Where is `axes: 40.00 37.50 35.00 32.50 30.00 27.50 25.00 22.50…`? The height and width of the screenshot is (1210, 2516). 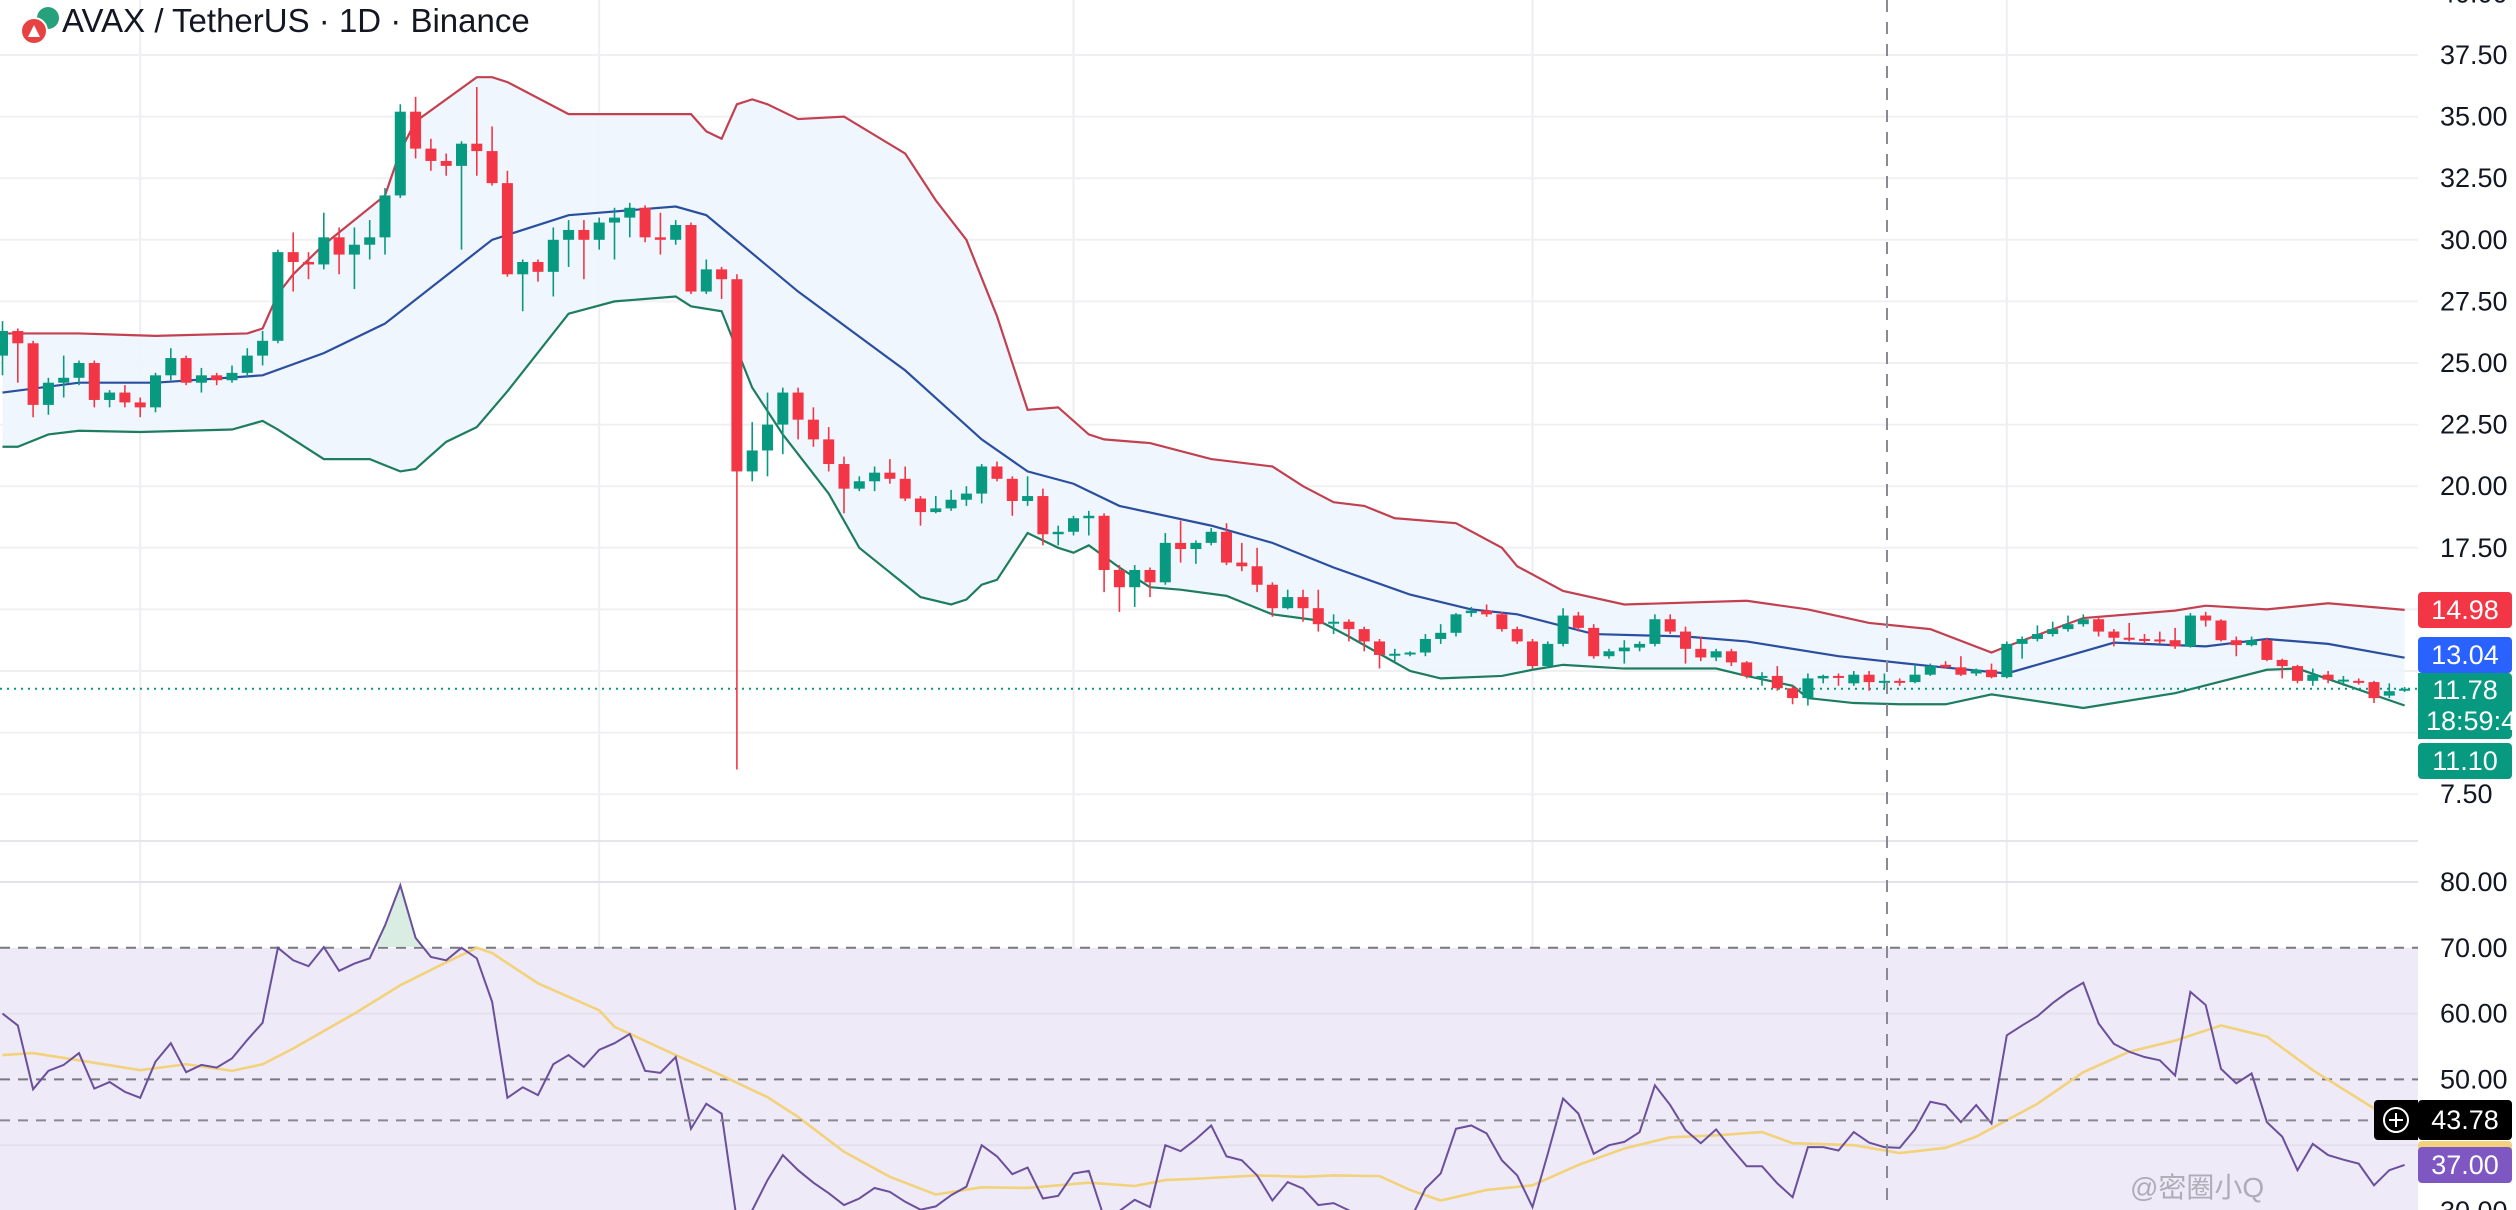
axes: 40.00 37.50 35.00 32.50 30.00 27.50 25.00 22.50… is located at coordinates (2474, 605).